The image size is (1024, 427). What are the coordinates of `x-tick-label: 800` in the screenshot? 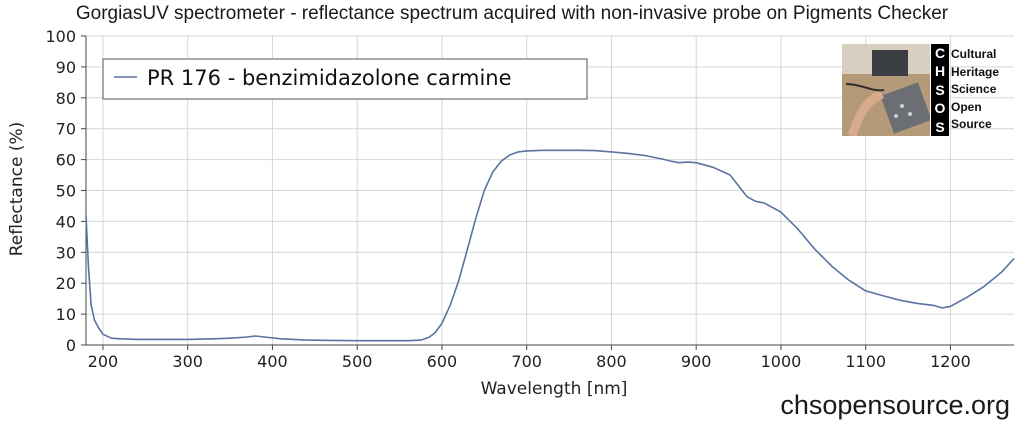 It's located at (611, 361).